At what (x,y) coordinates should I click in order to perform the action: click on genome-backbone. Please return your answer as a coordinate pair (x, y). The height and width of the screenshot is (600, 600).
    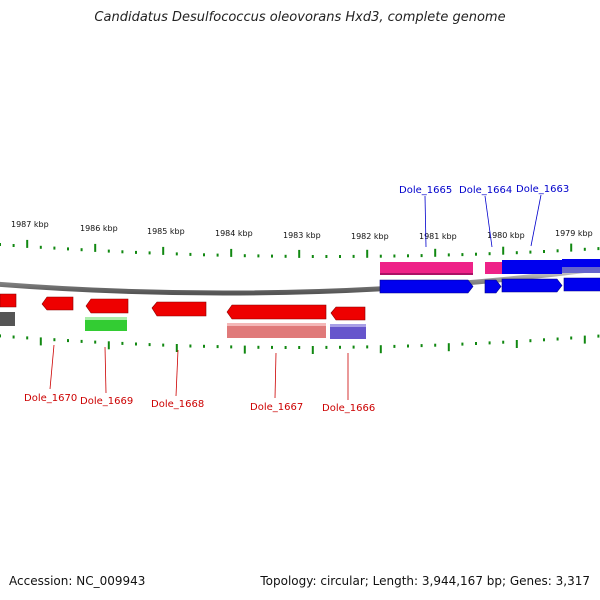
    Looking at the image, I should click on (300, 281).